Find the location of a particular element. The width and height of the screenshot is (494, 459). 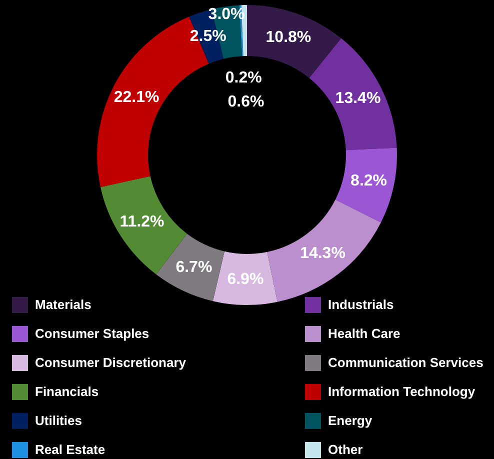

data-label: 6.9% is located at coordinates (245, 279).